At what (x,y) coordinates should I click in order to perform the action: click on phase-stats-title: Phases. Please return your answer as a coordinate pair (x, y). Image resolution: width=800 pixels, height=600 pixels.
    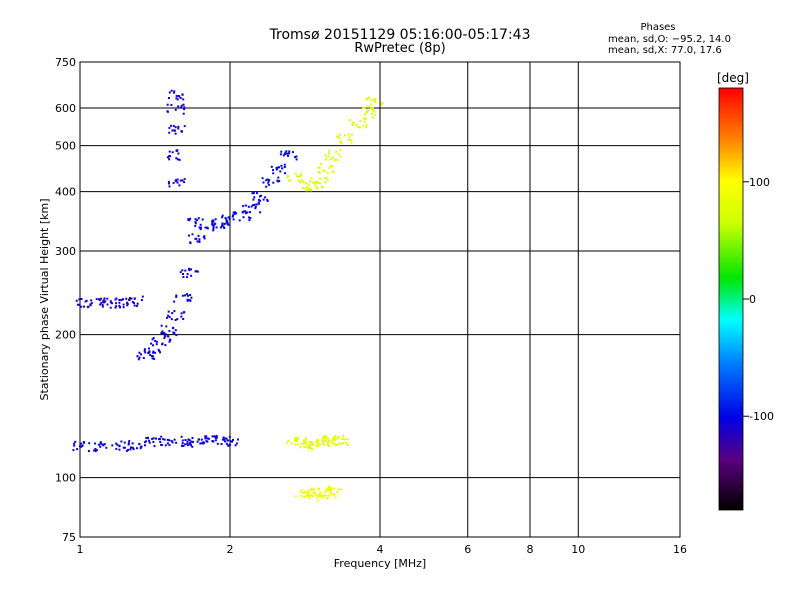
    Looking at the image, I should click on (658, 27).